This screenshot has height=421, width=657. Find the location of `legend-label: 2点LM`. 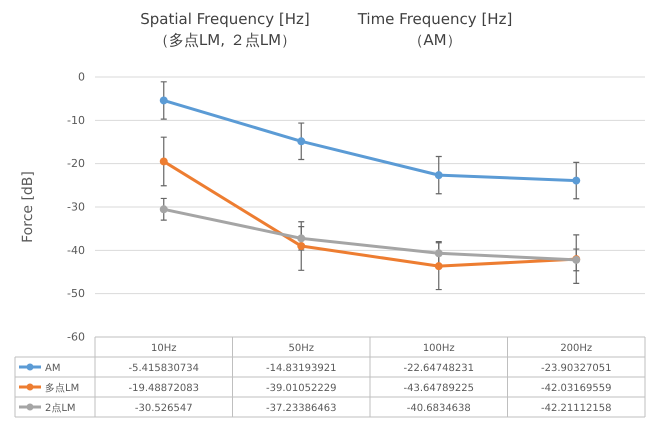

legend-label: 2点LM is located at coordinates (60, 408).